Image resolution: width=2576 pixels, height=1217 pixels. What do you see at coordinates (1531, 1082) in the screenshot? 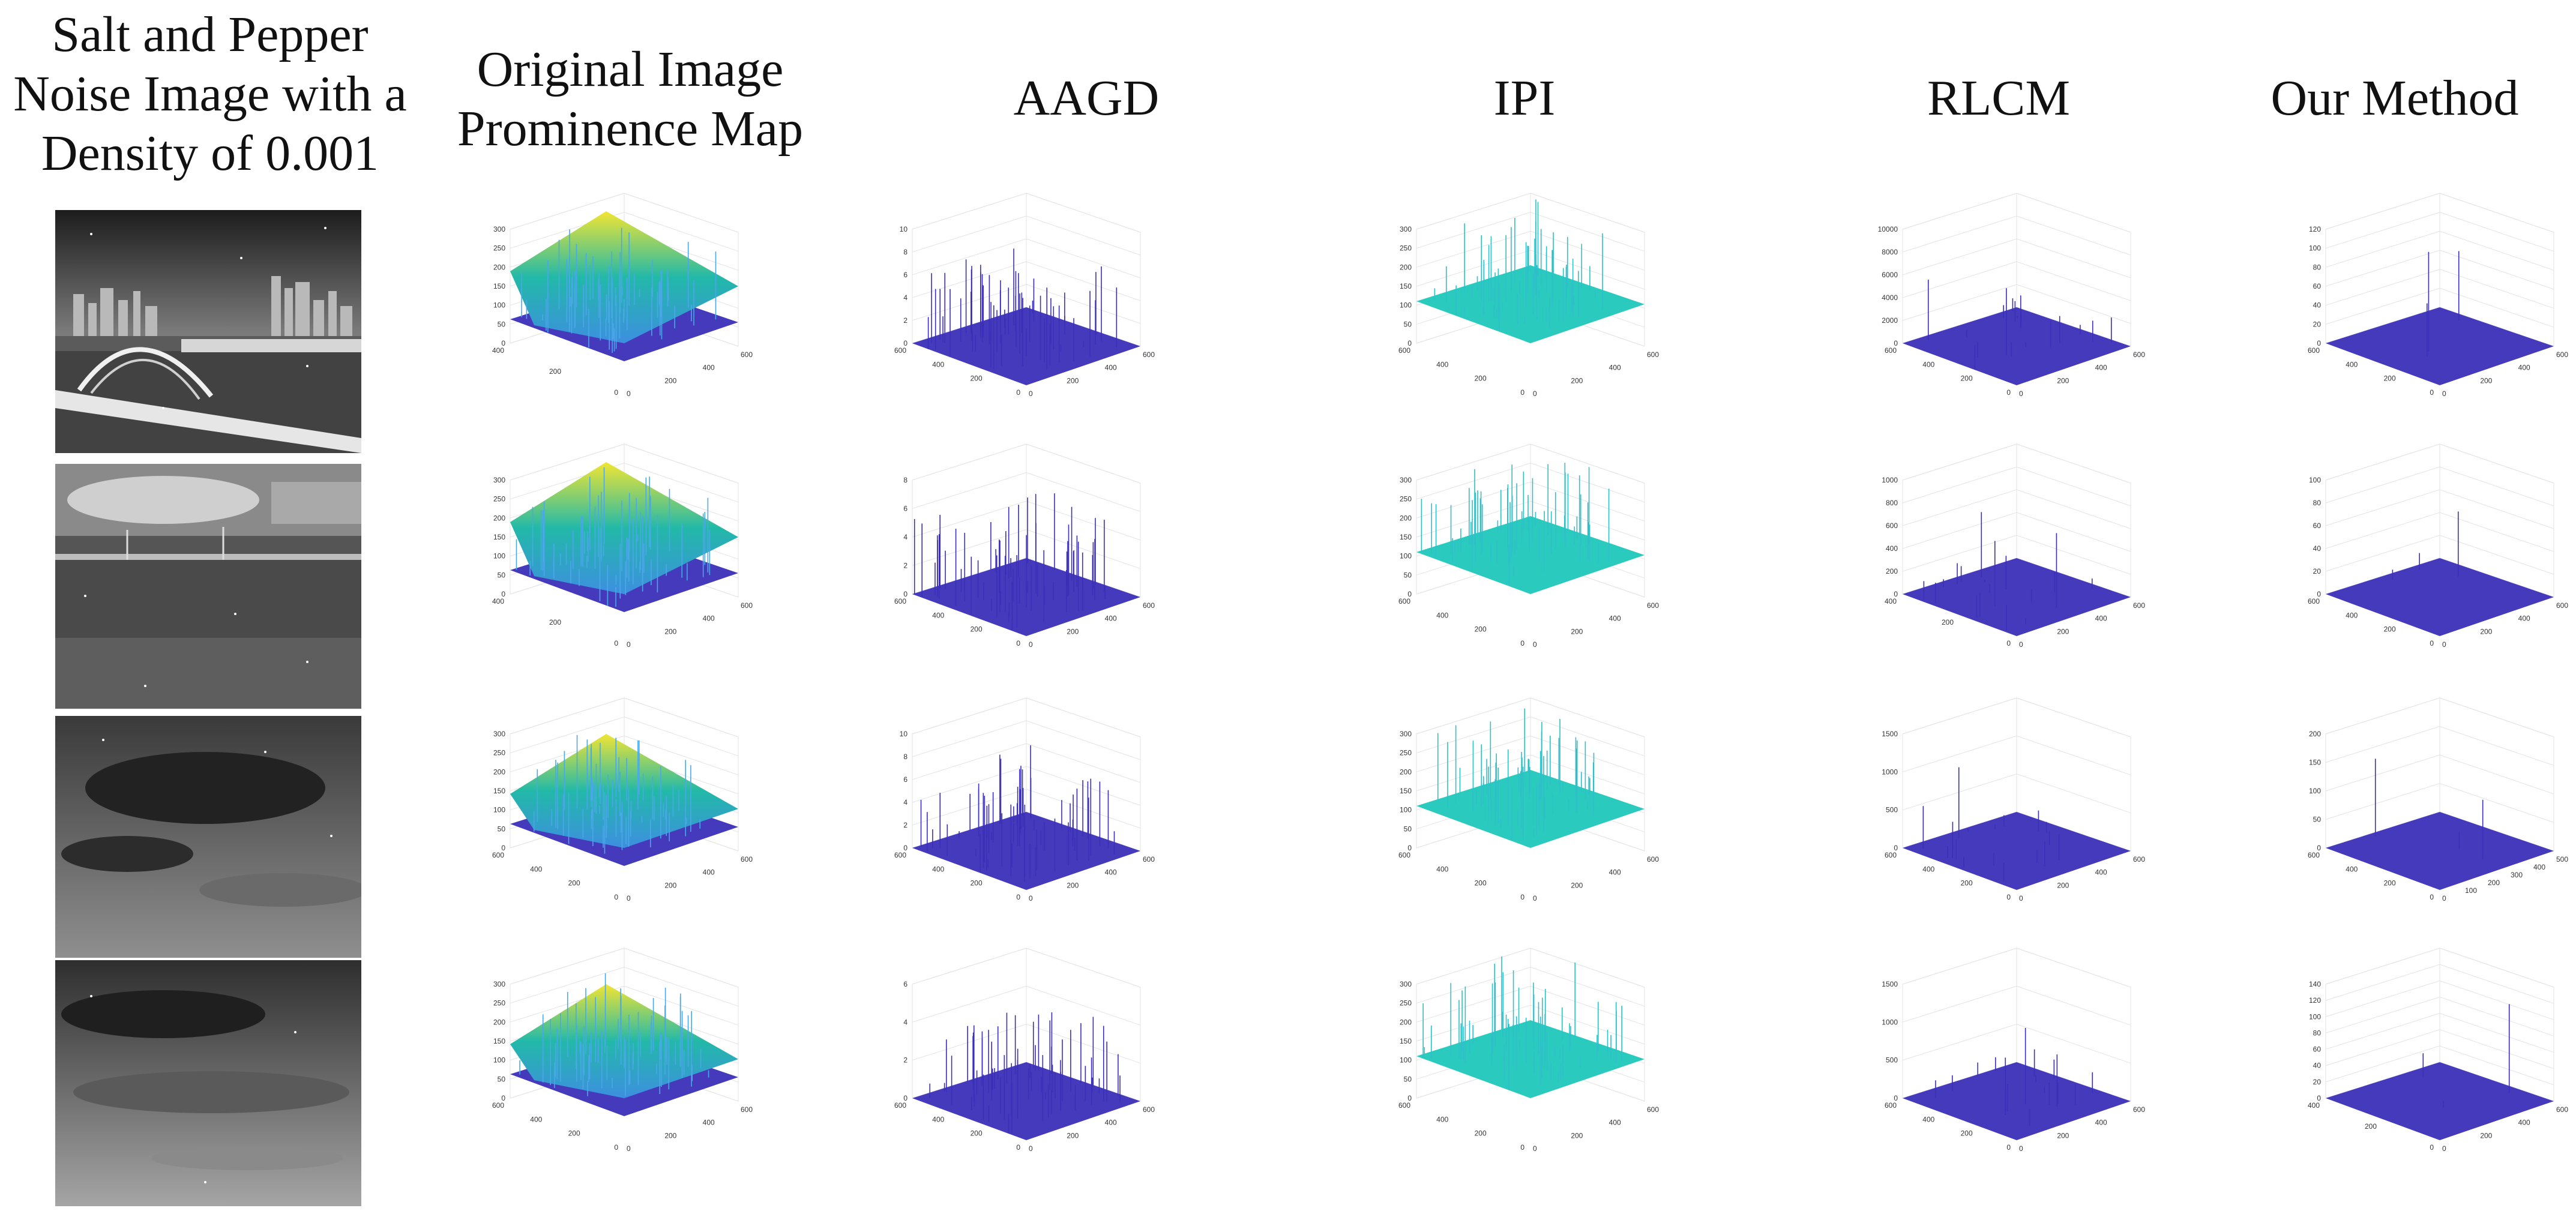
I see `plot-ipi-row4: 300 250 200 150 100 50 0 0 200 400 600 0 200 400 600` at bounding box center [1531, 1082].